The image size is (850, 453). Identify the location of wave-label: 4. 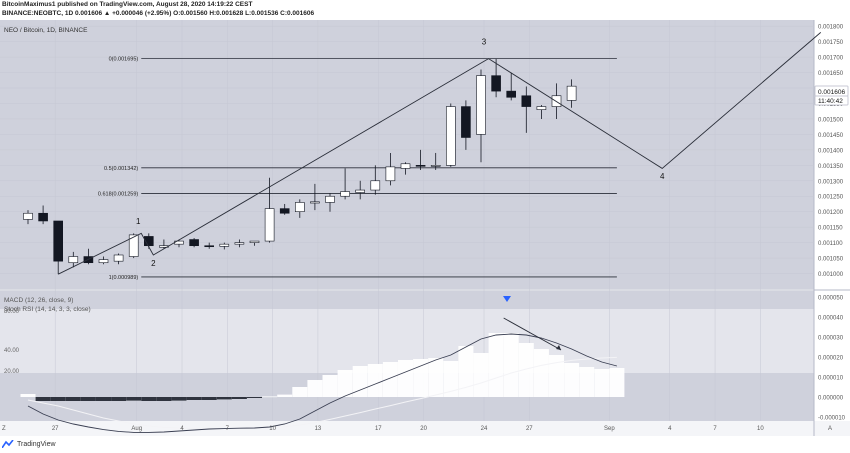
(662, 176).